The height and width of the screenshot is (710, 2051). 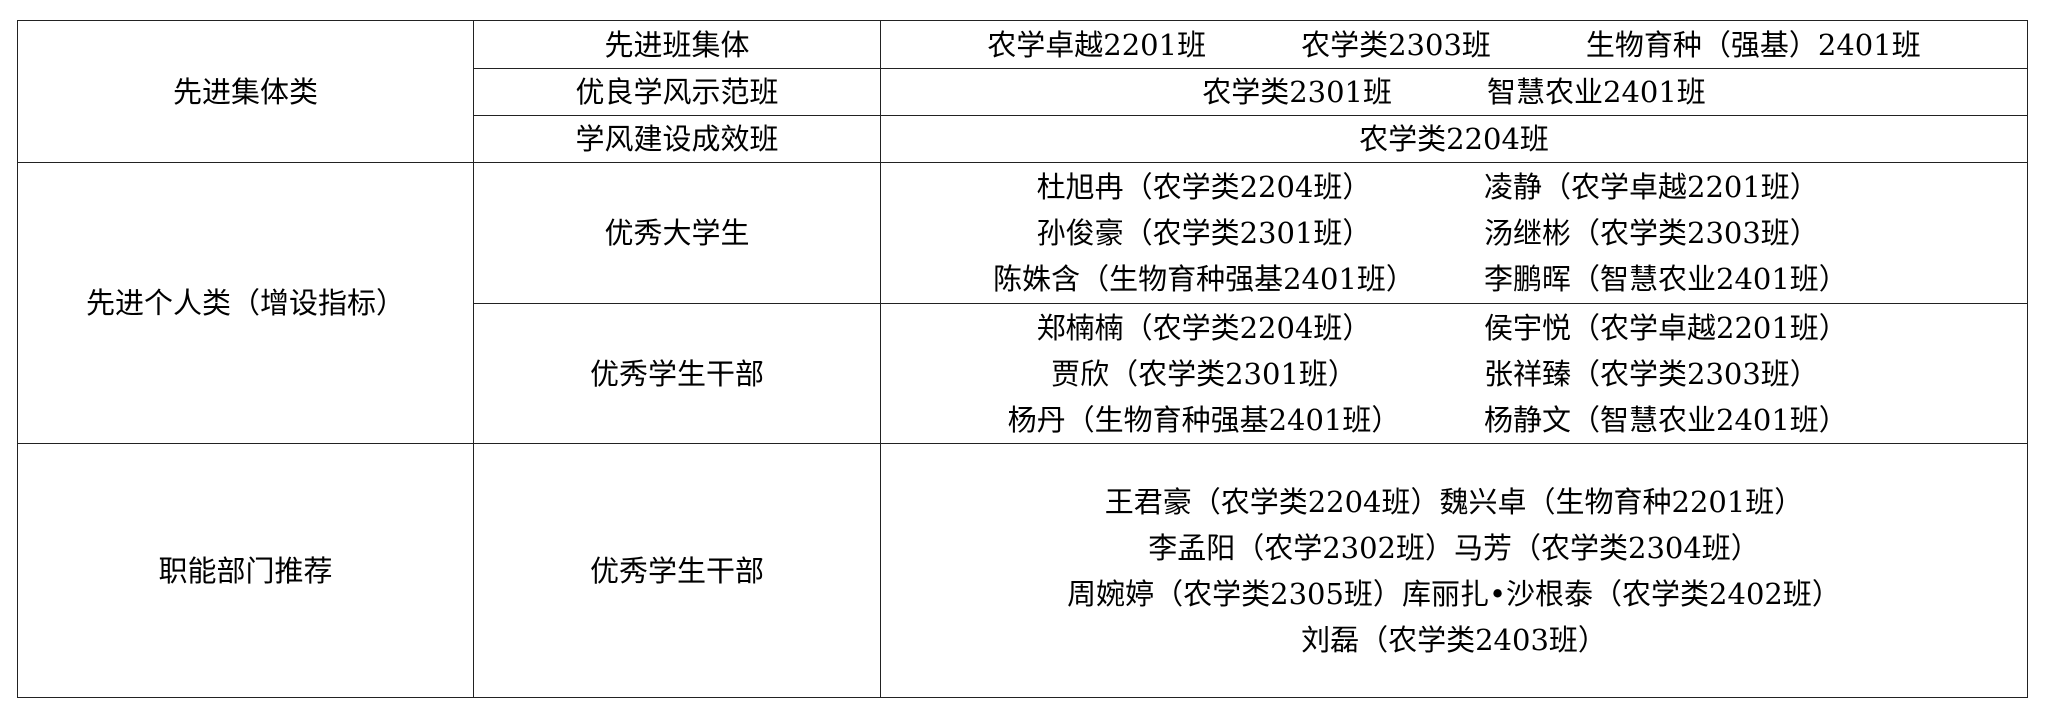 I want to click on name: 陈姝含（生物育种强基2401班）, so click(x=1204, y=279).